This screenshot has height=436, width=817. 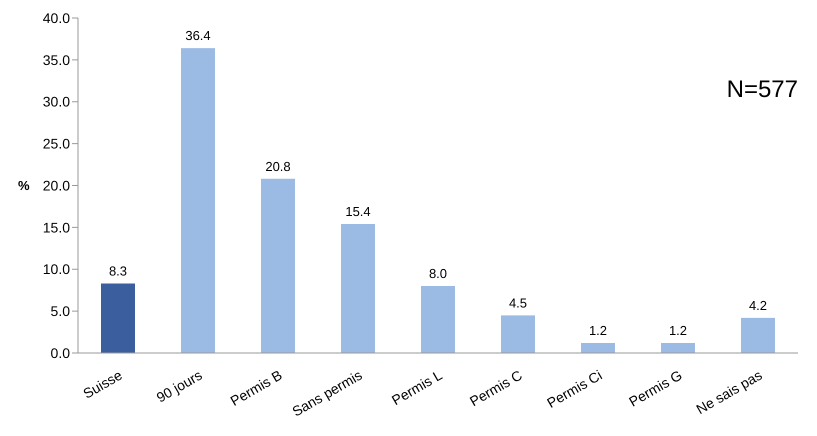 What do you see at coordinates (56, 18) in the screenshot?
I see `y-tick-label: 40.0` at bounding box center [56, 18].